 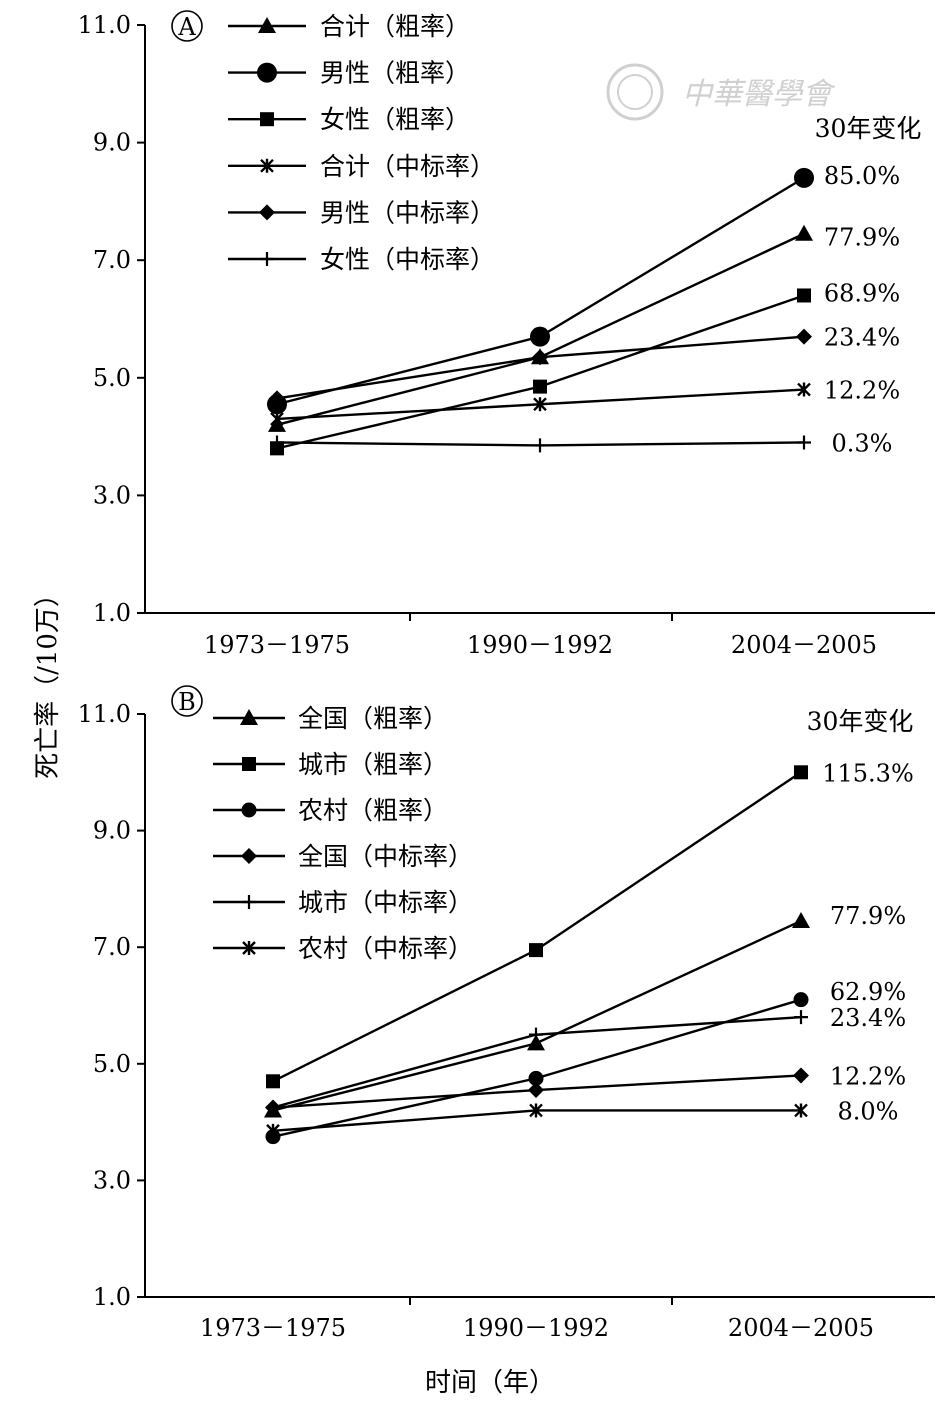 What do you see at coordinates (385, 902) in the screenshot?
I see `legend-label: 城市（中标率）` at bounding box center [385, 902].